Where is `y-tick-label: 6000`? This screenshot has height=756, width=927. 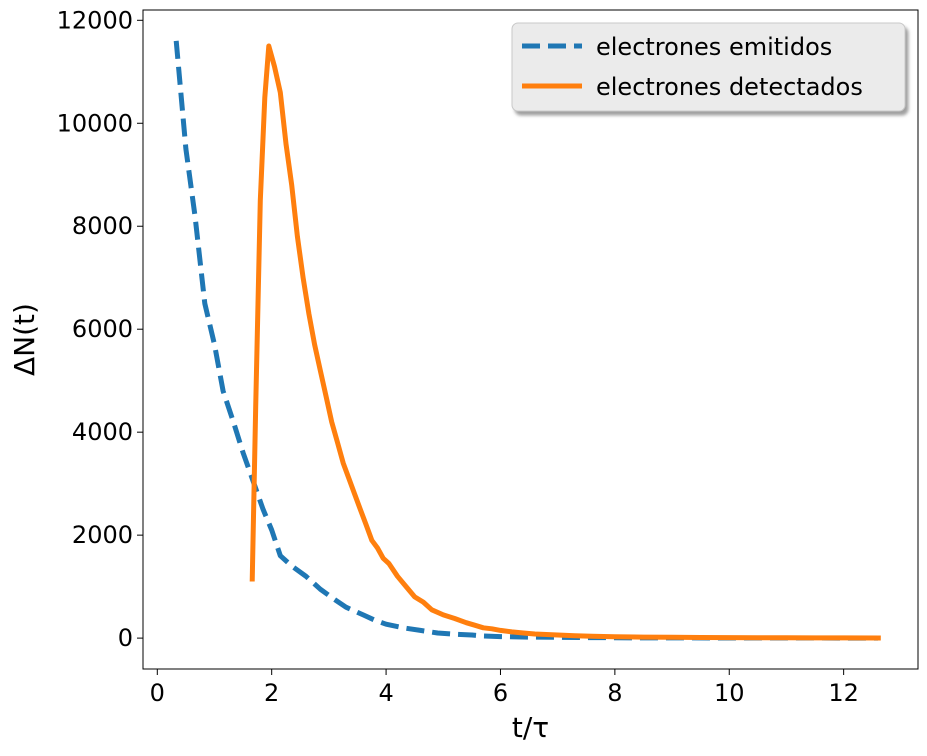
y-tick-label: 6000 is located at coordinates (102, 329).